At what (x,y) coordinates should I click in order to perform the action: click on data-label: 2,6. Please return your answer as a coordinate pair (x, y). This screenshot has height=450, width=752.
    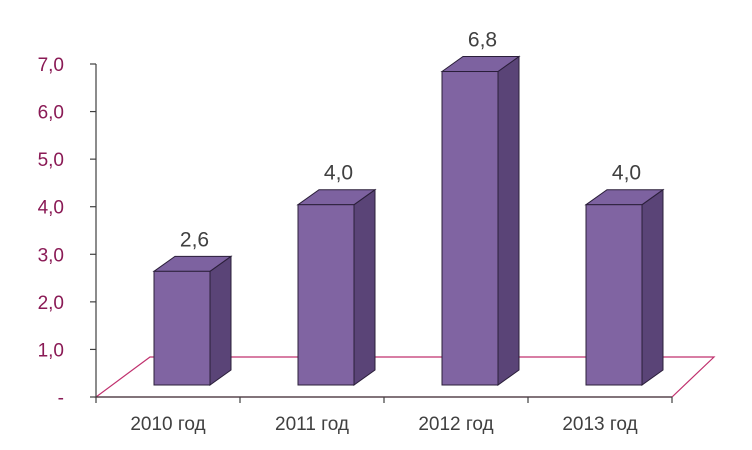
    Looking at the image, I should click on (194, 239).